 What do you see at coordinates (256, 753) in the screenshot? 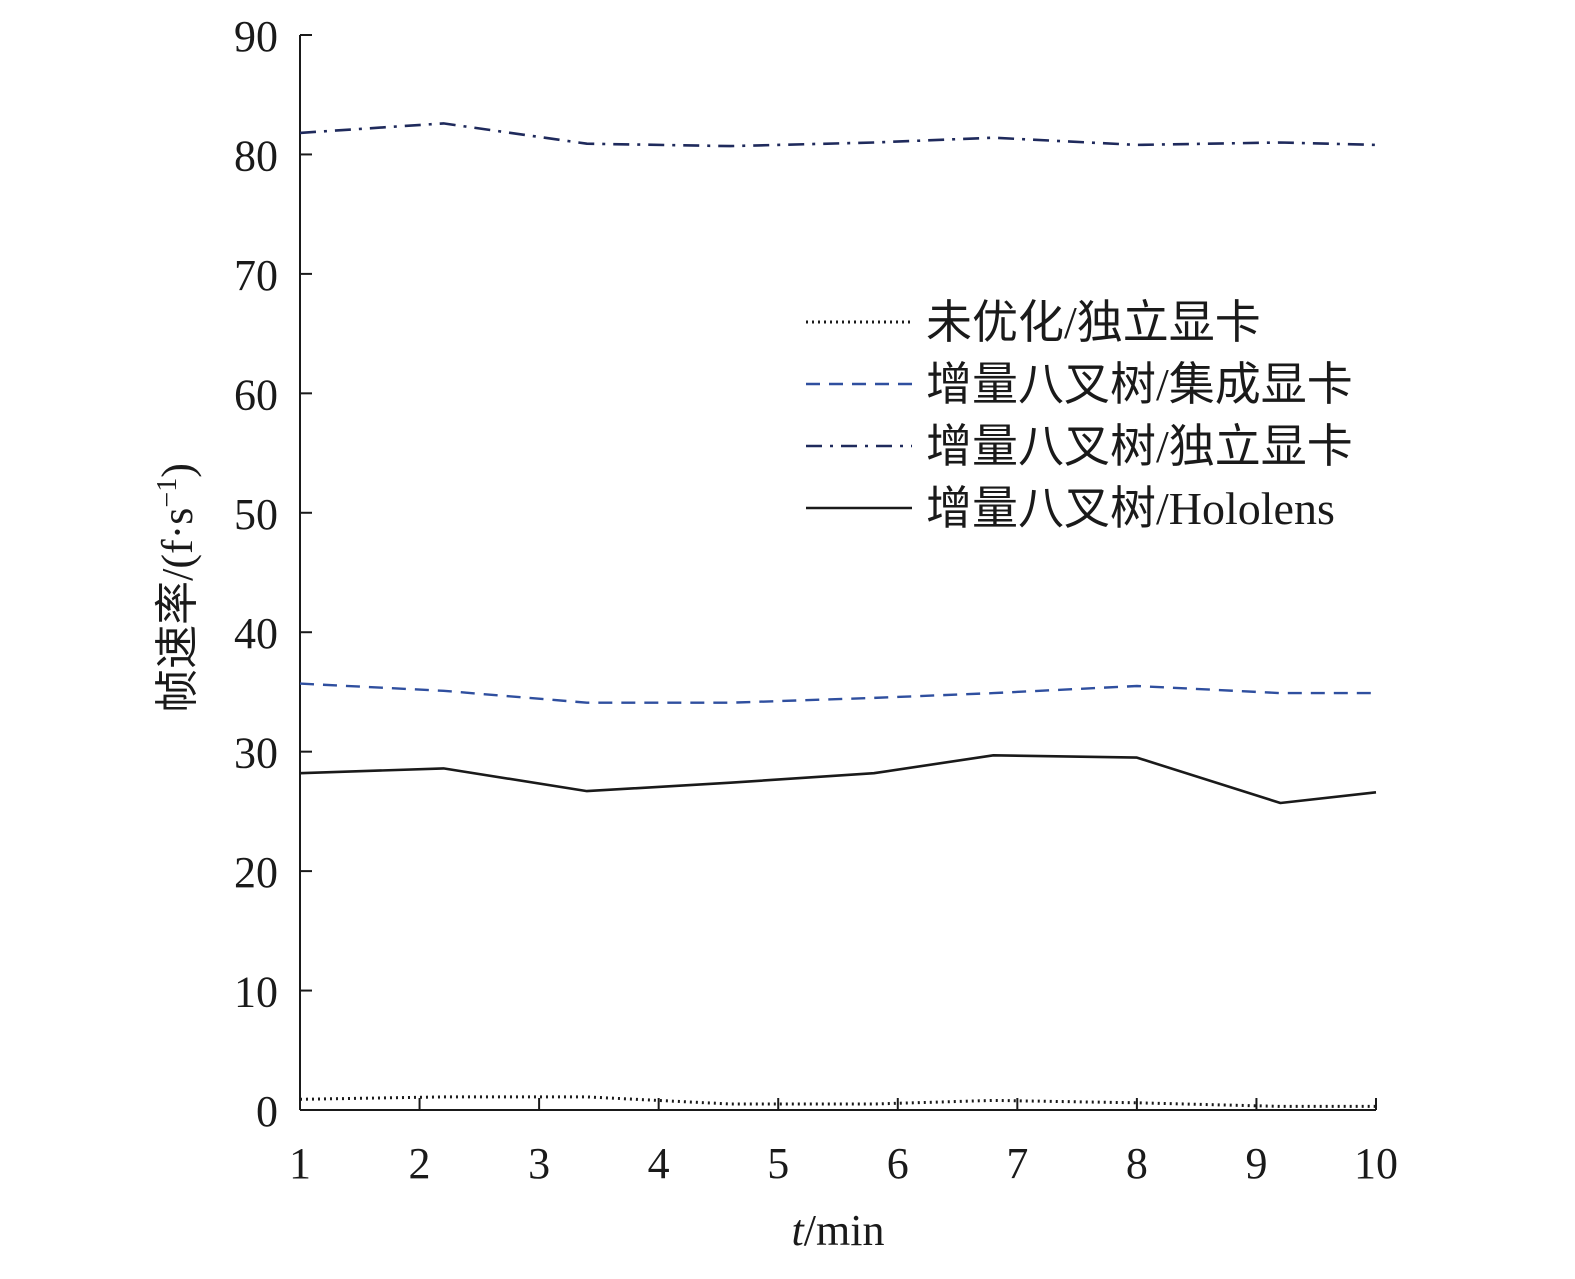
I see `y-tick-label: 30` at bounding box center [256, 753].